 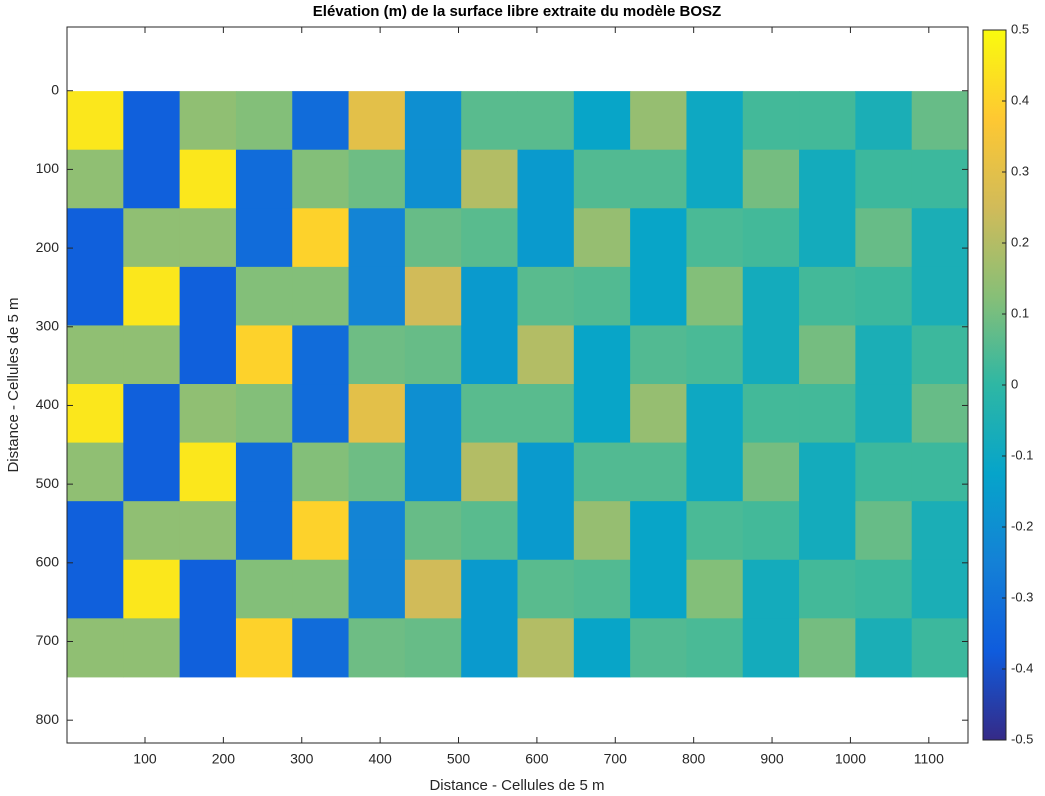 I want to click on x-tick-label: 1100, so click(x=929, y=759).